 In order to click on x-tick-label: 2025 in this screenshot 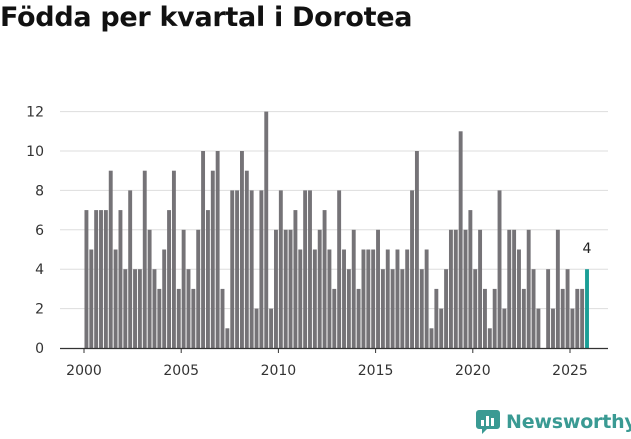, I will do `click(570, 371)`.